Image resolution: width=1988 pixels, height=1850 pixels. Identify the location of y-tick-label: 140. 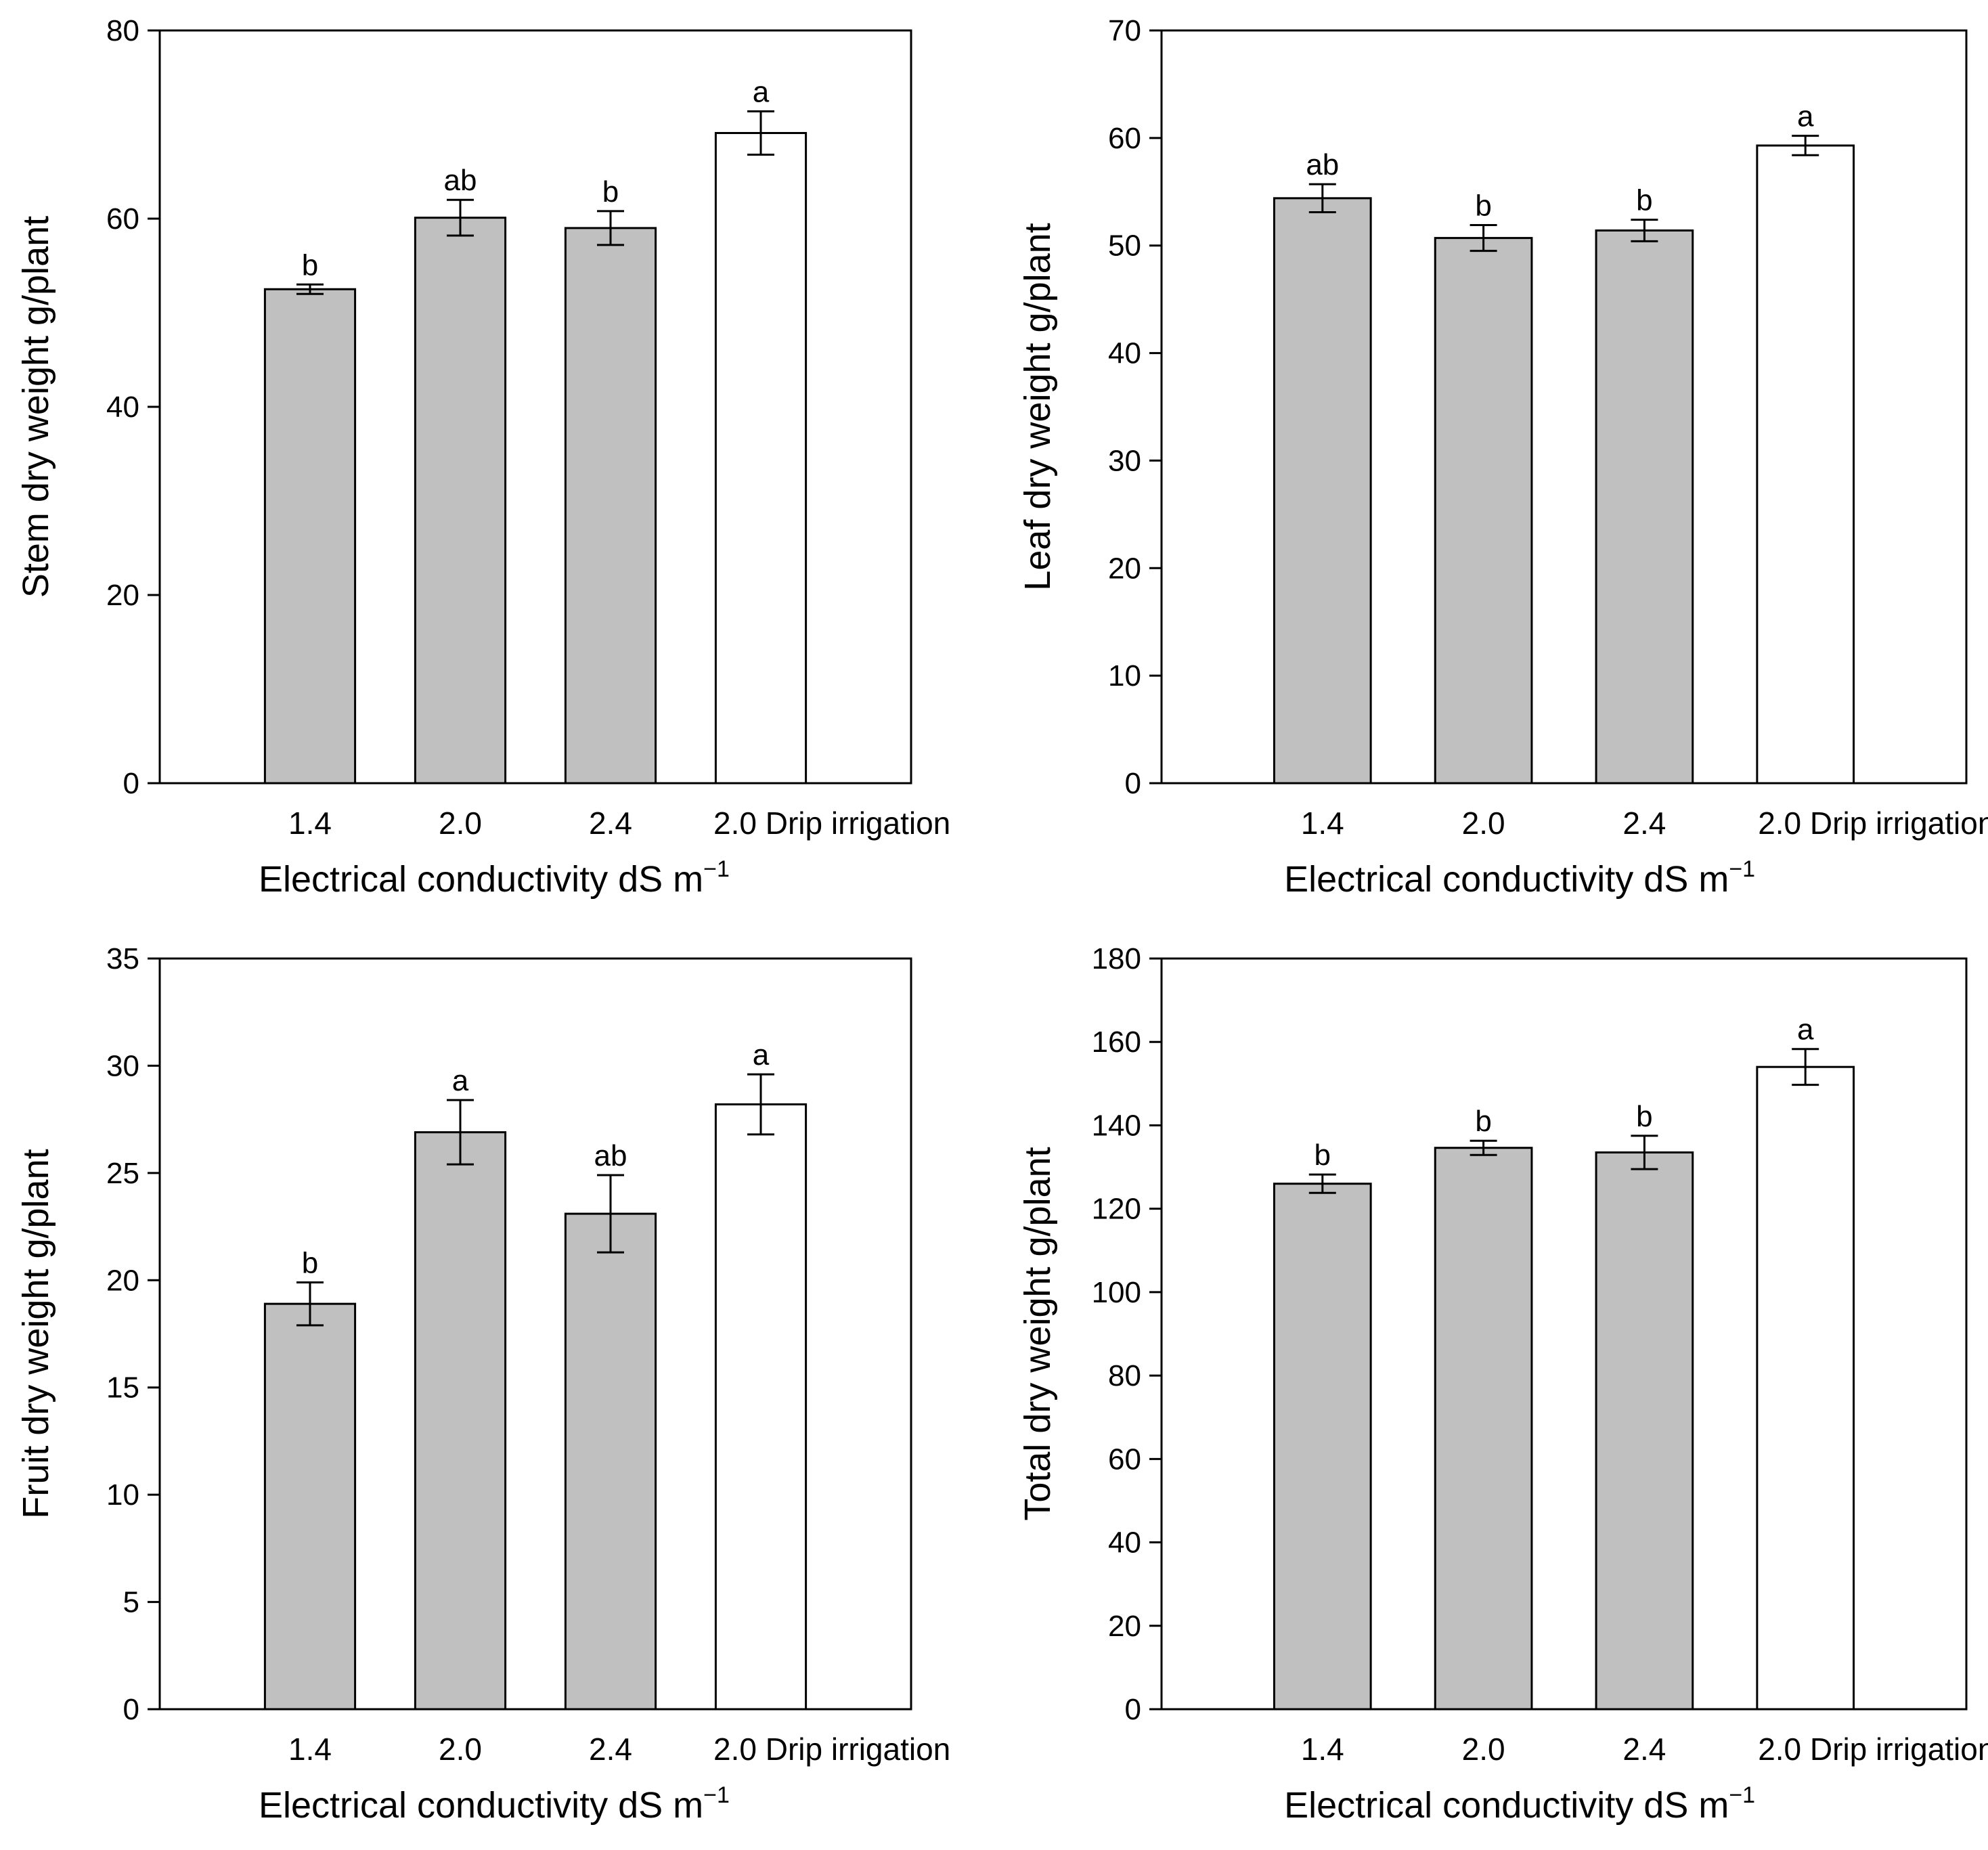
(1116, 1125).